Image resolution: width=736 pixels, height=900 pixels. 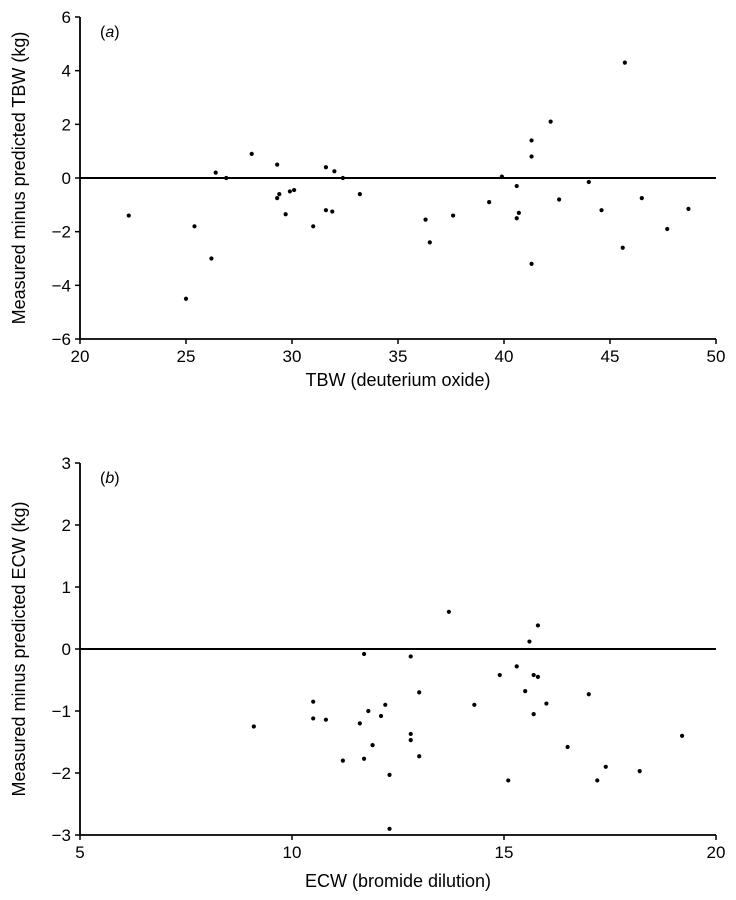 I want to click on y-tick-label: 6, so click(x=66, y=17).